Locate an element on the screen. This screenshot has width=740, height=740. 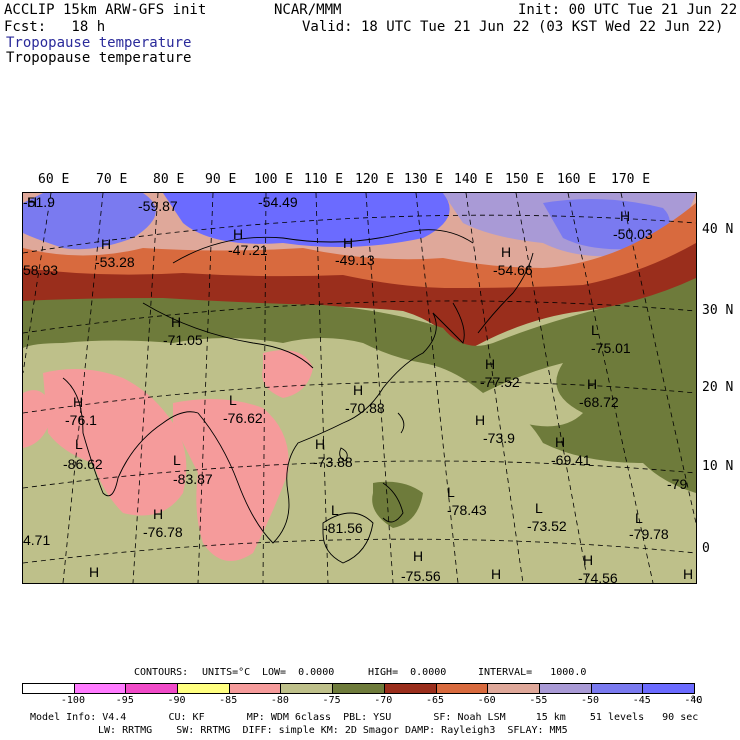
extremum-label: -76.62 is located at coordinates (243, 418).